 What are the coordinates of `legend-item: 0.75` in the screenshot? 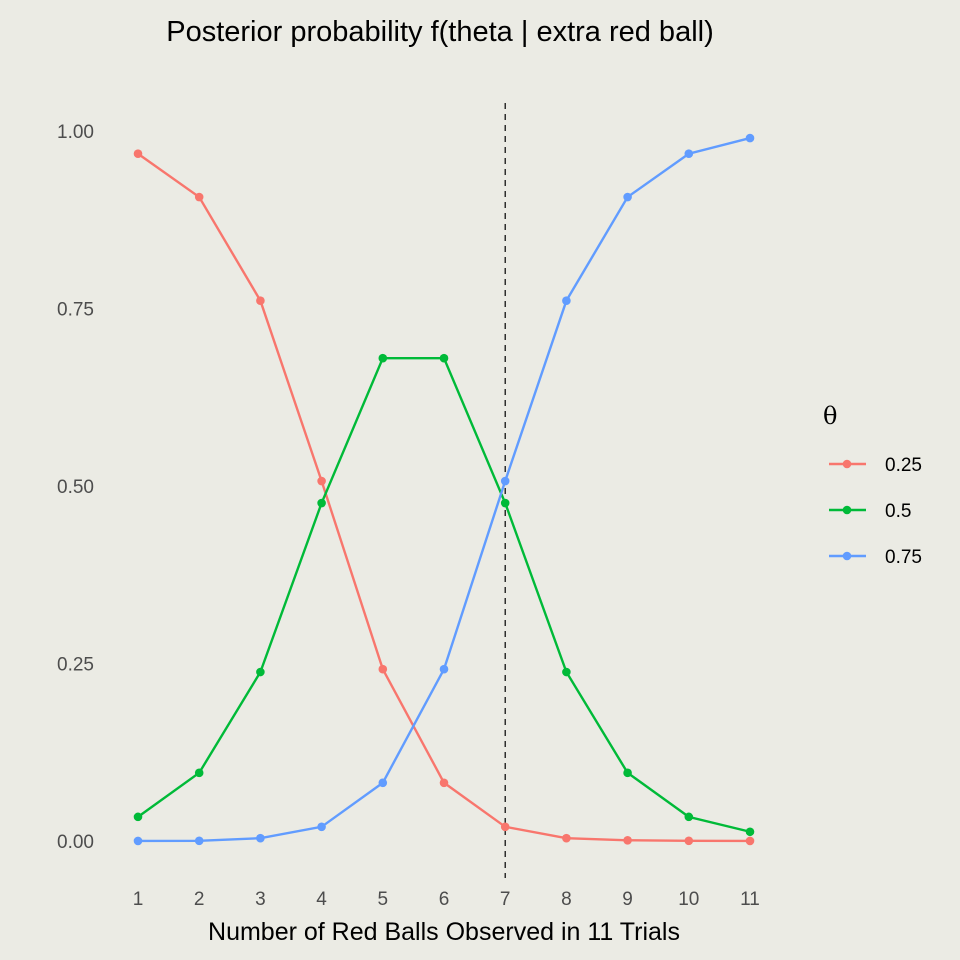 It's located at (875, 557).